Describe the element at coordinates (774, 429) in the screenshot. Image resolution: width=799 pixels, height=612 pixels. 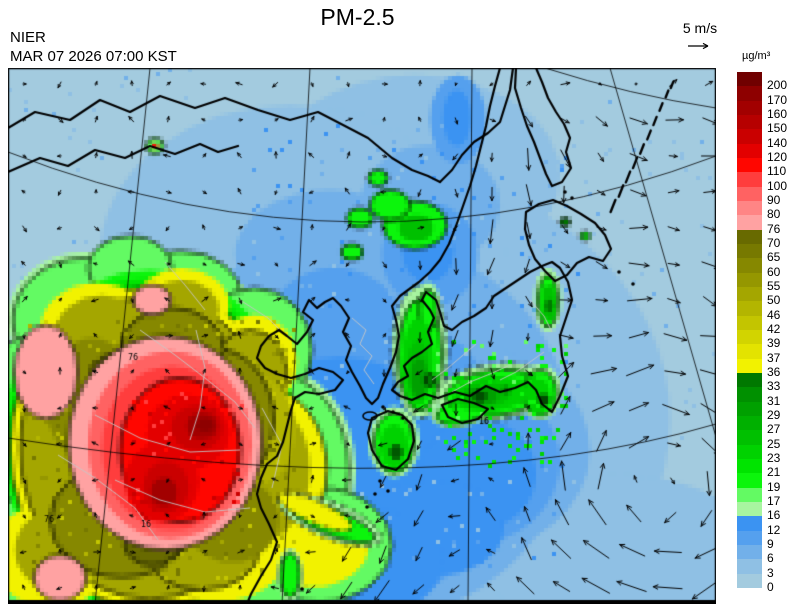
I see `colorbar-tick-label: 27` at that location.